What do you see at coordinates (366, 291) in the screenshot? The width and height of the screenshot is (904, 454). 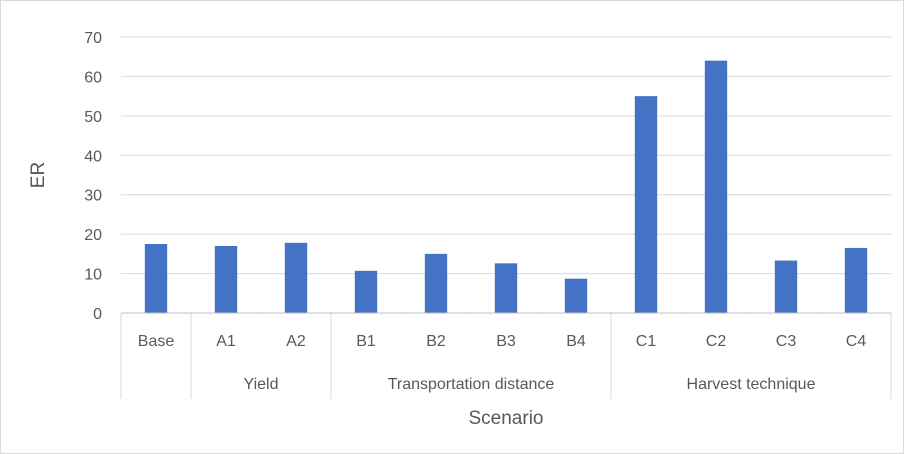 I see `bar-B1` at bounding box center [366, 291].